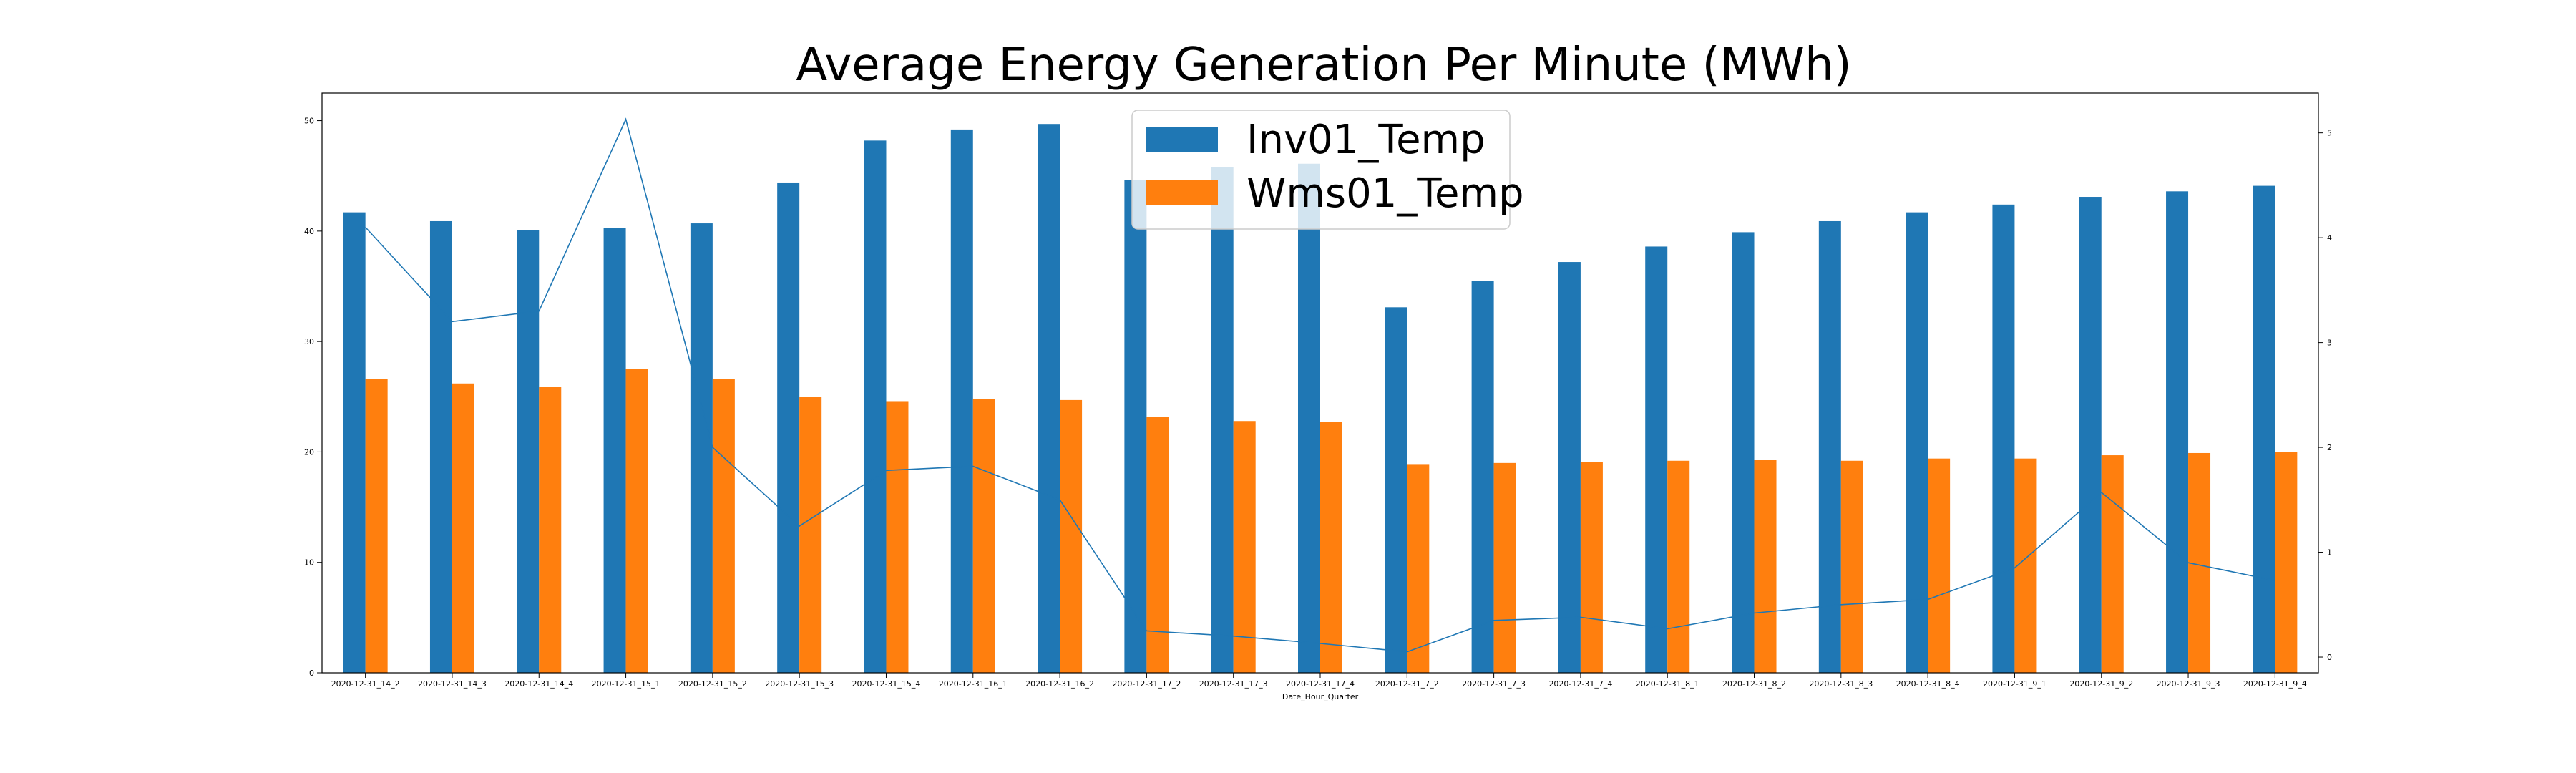 Image resolution: width=2576 pixels, height=773 pixels. What do you see at coordinates (2275, 684) in the screenshot?
I see `x-tick-label-22: 2020-12-31_9_4` at bounding box center [2275, 684].